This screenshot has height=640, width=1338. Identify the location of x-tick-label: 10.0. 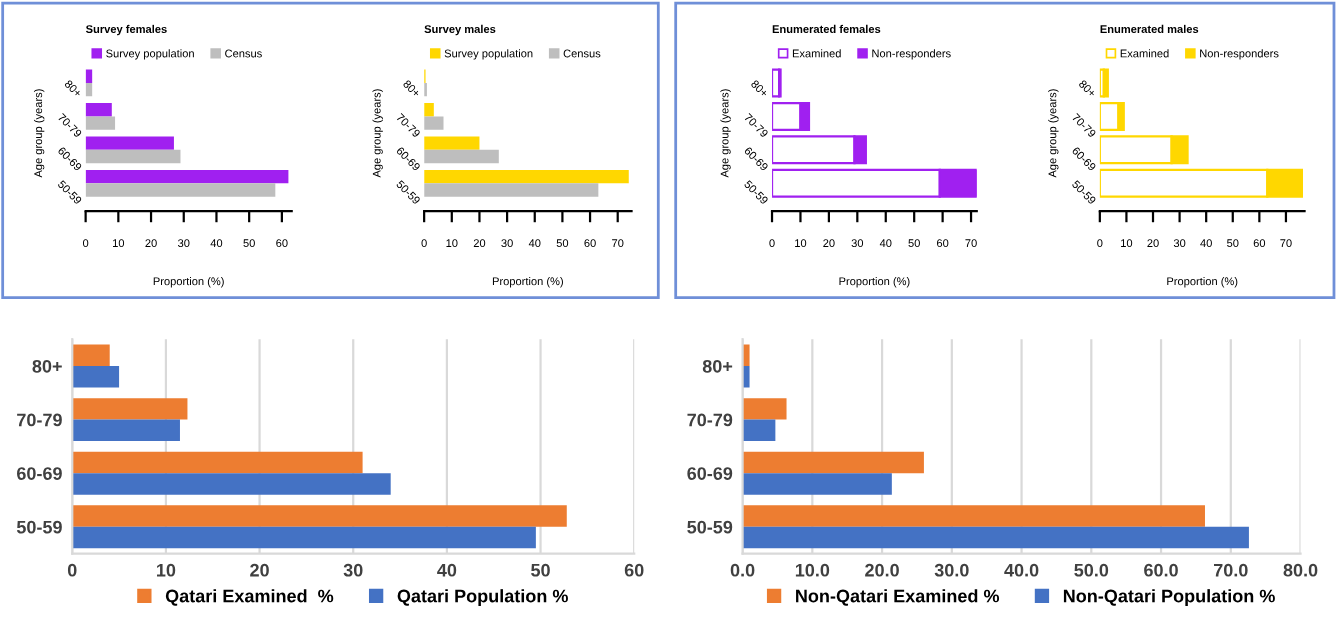
(812, 570).